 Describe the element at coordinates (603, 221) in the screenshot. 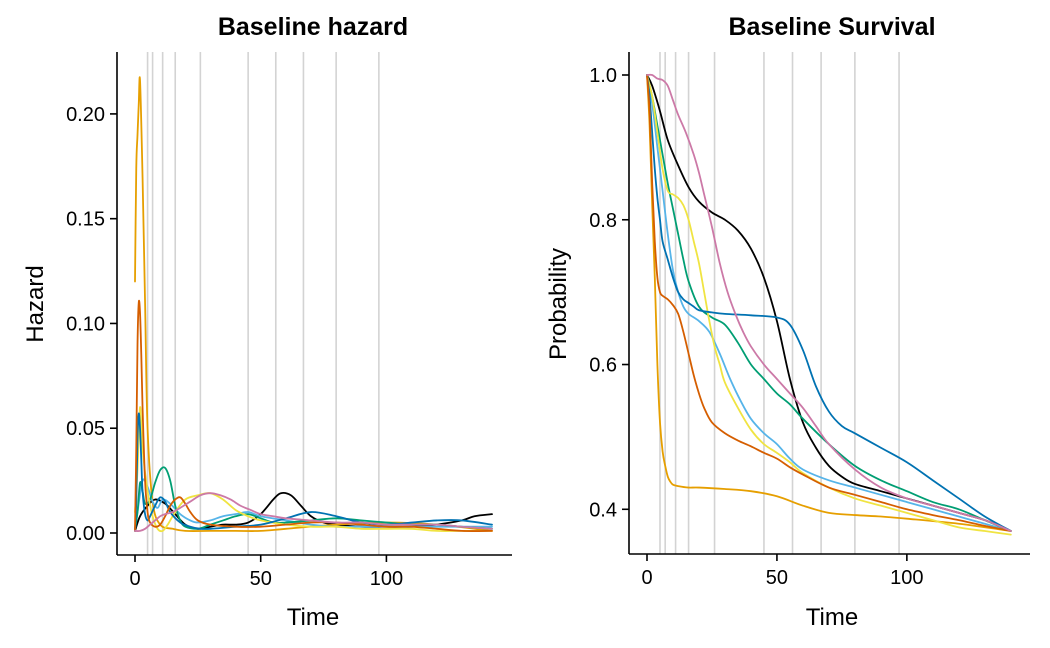

I see `survival-y-tick-label: 0.8` at that location.